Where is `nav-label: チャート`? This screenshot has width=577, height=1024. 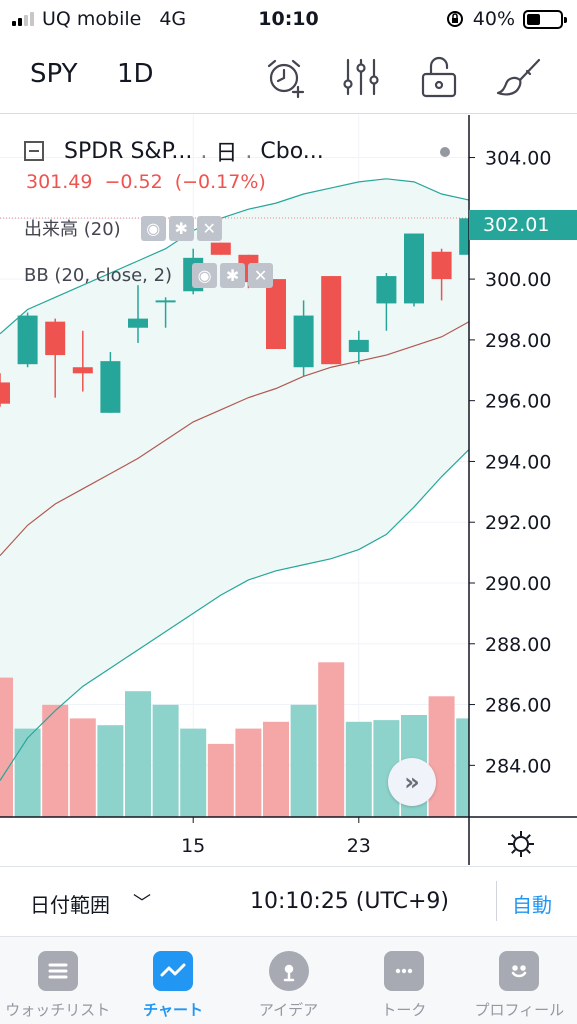 nav-label: チャート is located at coordinates (173, 1010).